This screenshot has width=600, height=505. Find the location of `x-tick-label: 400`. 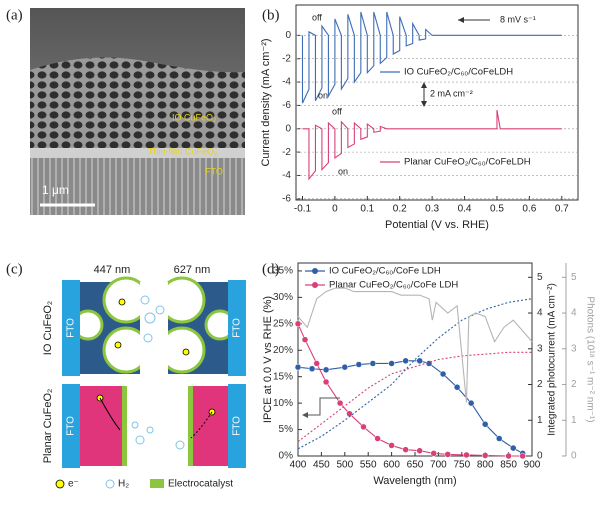

x-tick-label: 400 is located at coordinates (298, 465).